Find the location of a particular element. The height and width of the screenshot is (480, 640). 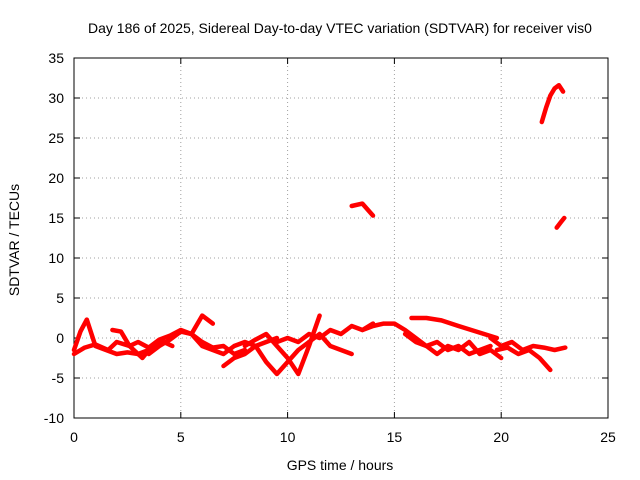

x-tick-label: 10 is located at coordinates (288, 437).